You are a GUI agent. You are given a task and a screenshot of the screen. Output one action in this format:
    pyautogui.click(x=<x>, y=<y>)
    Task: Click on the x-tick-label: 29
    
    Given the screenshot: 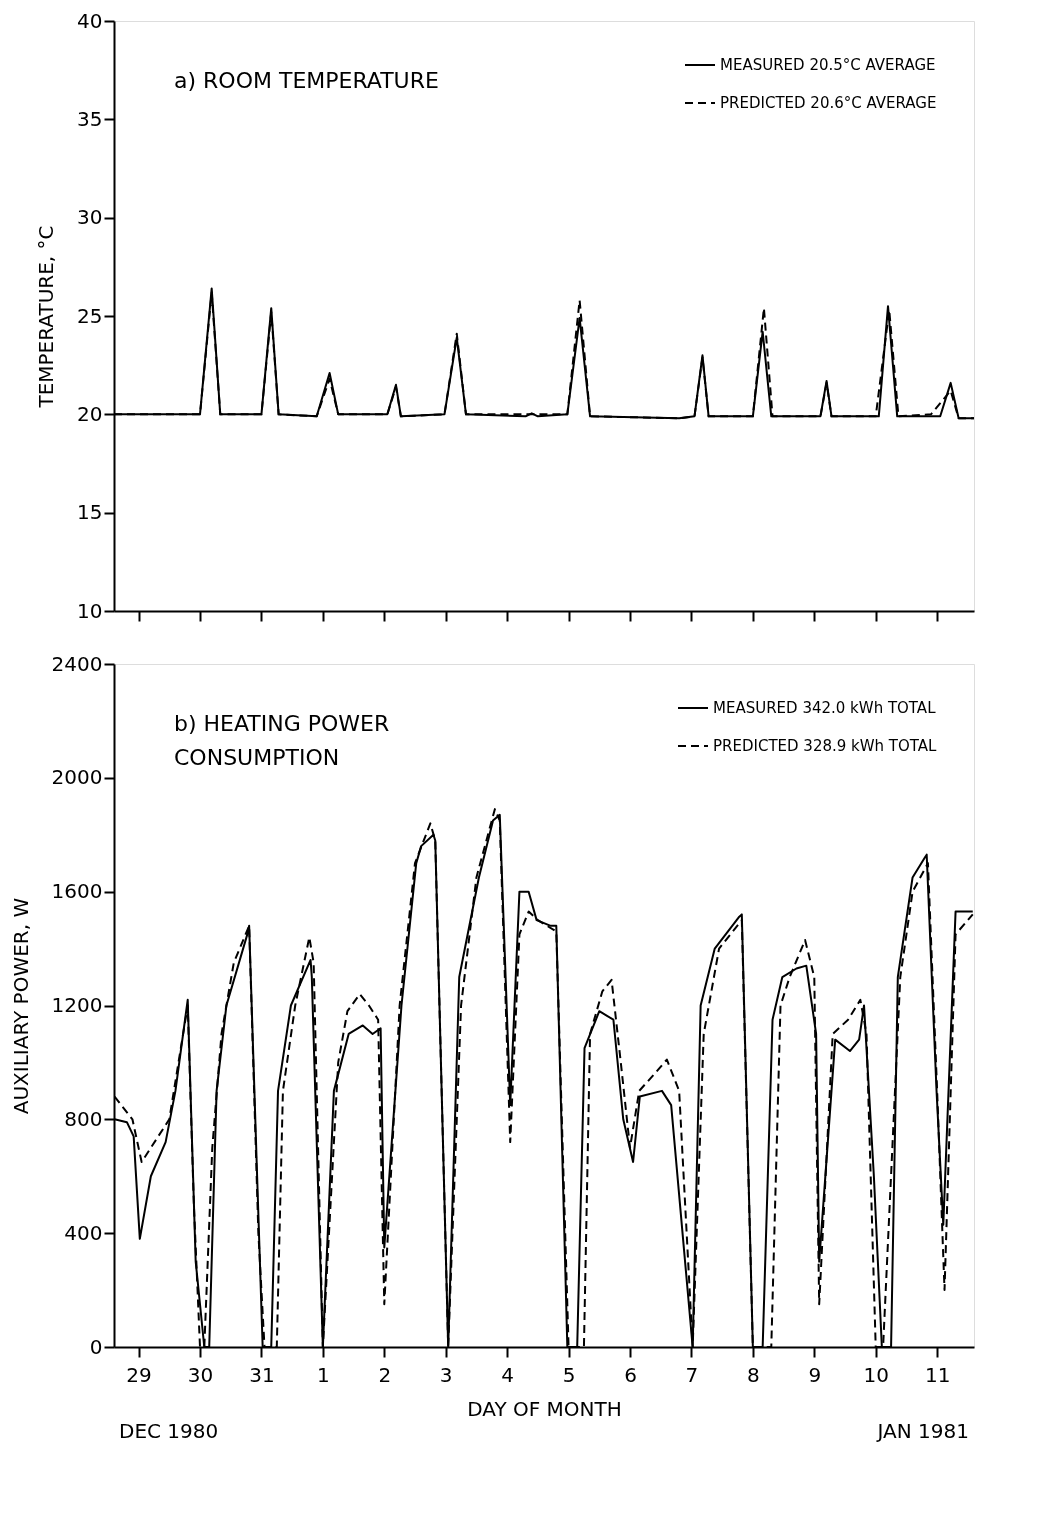 What is the action you would take?
    pyautogui.click(x=139, y=1374)
    